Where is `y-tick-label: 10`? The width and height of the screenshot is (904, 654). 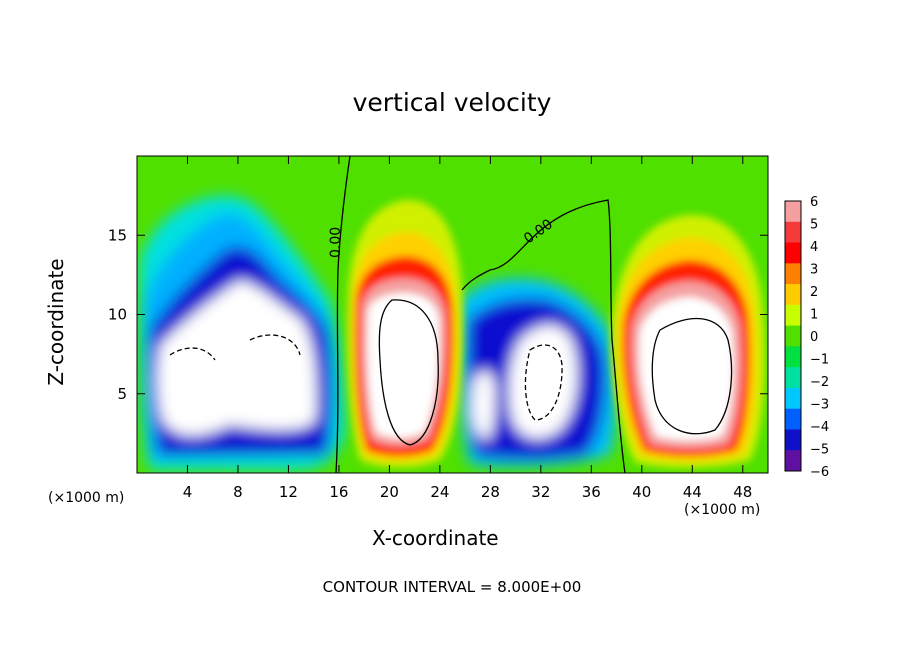
y-tick-label: 10 is located at coordinates (117, 315).